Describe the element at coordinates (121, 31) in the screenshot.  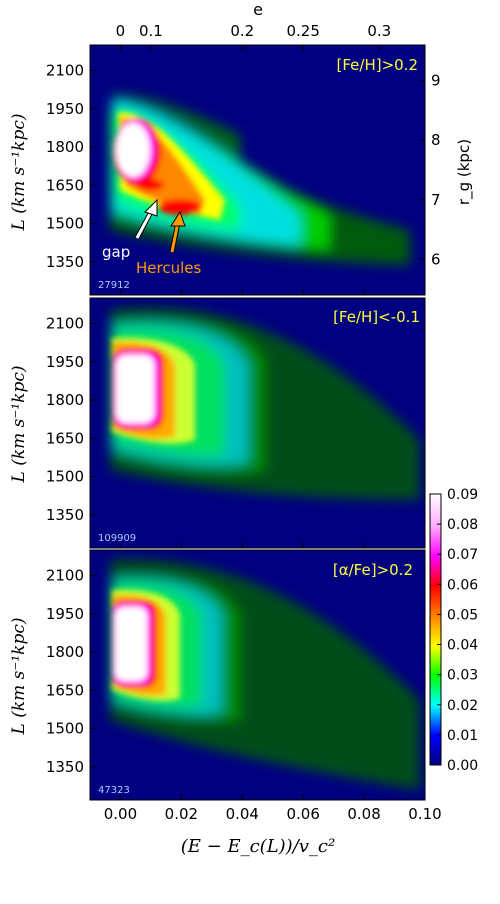
I see `top-tick-label: 0` at that location.